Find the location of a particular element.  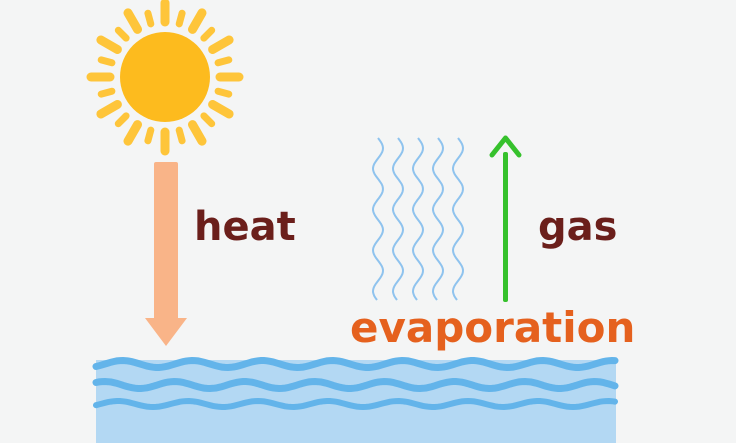

heat-label: heat is located at coordinates (245, 227).